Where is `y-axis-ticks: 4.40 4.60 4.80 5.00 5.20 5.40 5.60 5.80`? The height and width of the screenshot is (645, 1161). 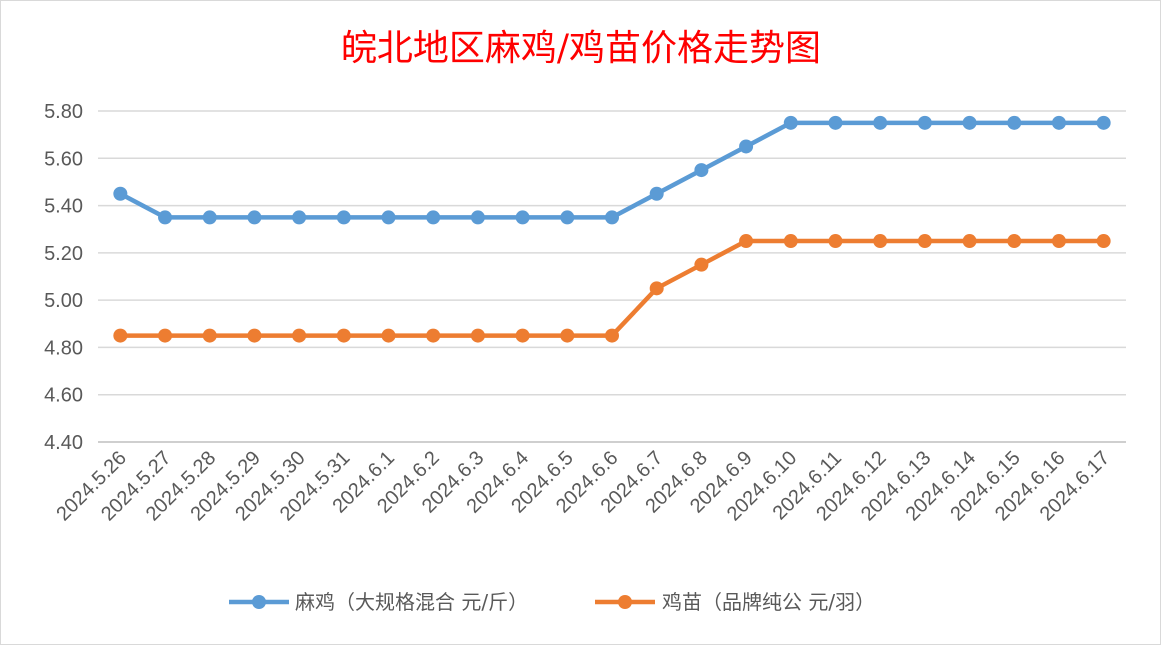 y-axis-ticks: 4.40 4.60 4.80 5.00 5.20 5.40 5.60 5.80 is located at coordinates (63, 277).